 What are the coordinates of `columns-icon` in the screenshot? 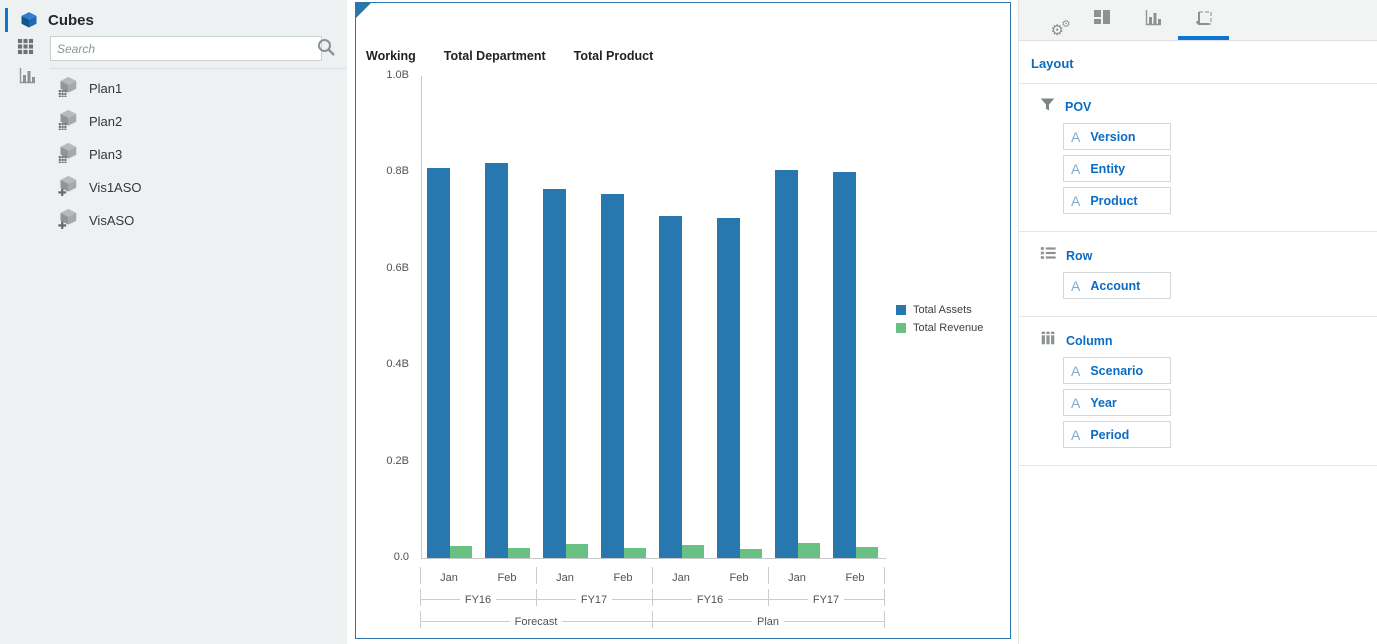 It's located at (1048, 340).